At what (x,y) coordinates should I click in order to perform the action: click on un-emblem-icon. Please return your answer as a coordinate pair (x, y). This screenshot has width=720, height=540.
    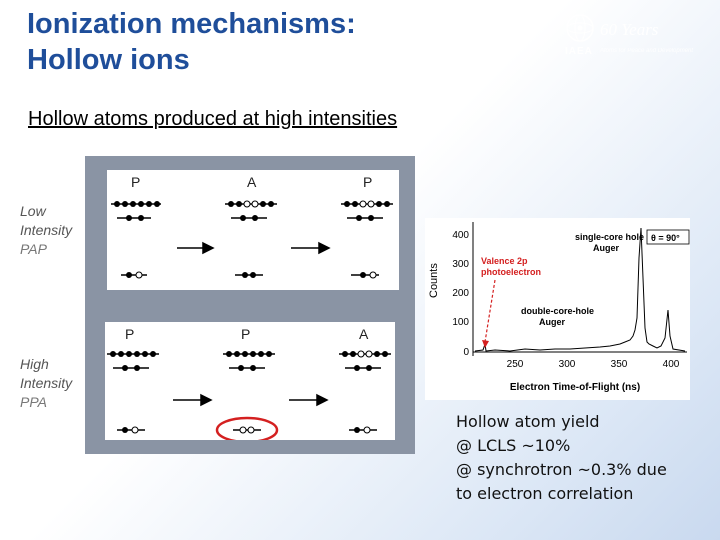
    Looking at the image, I should click on (580, 28).